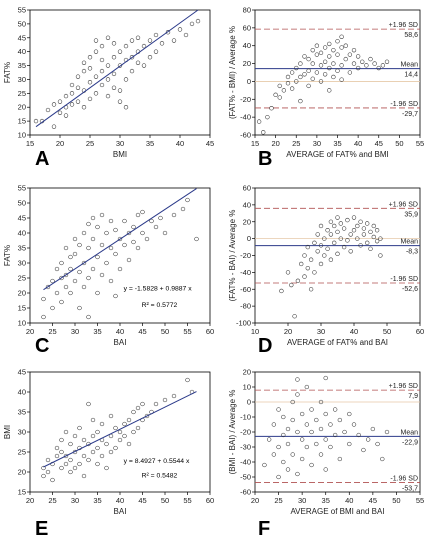 The image size is (437, 550). What do you see at coordinates (420, 143) in the screenshot?
I see `x-tick-label: 55` at bounding box center [420, 143].